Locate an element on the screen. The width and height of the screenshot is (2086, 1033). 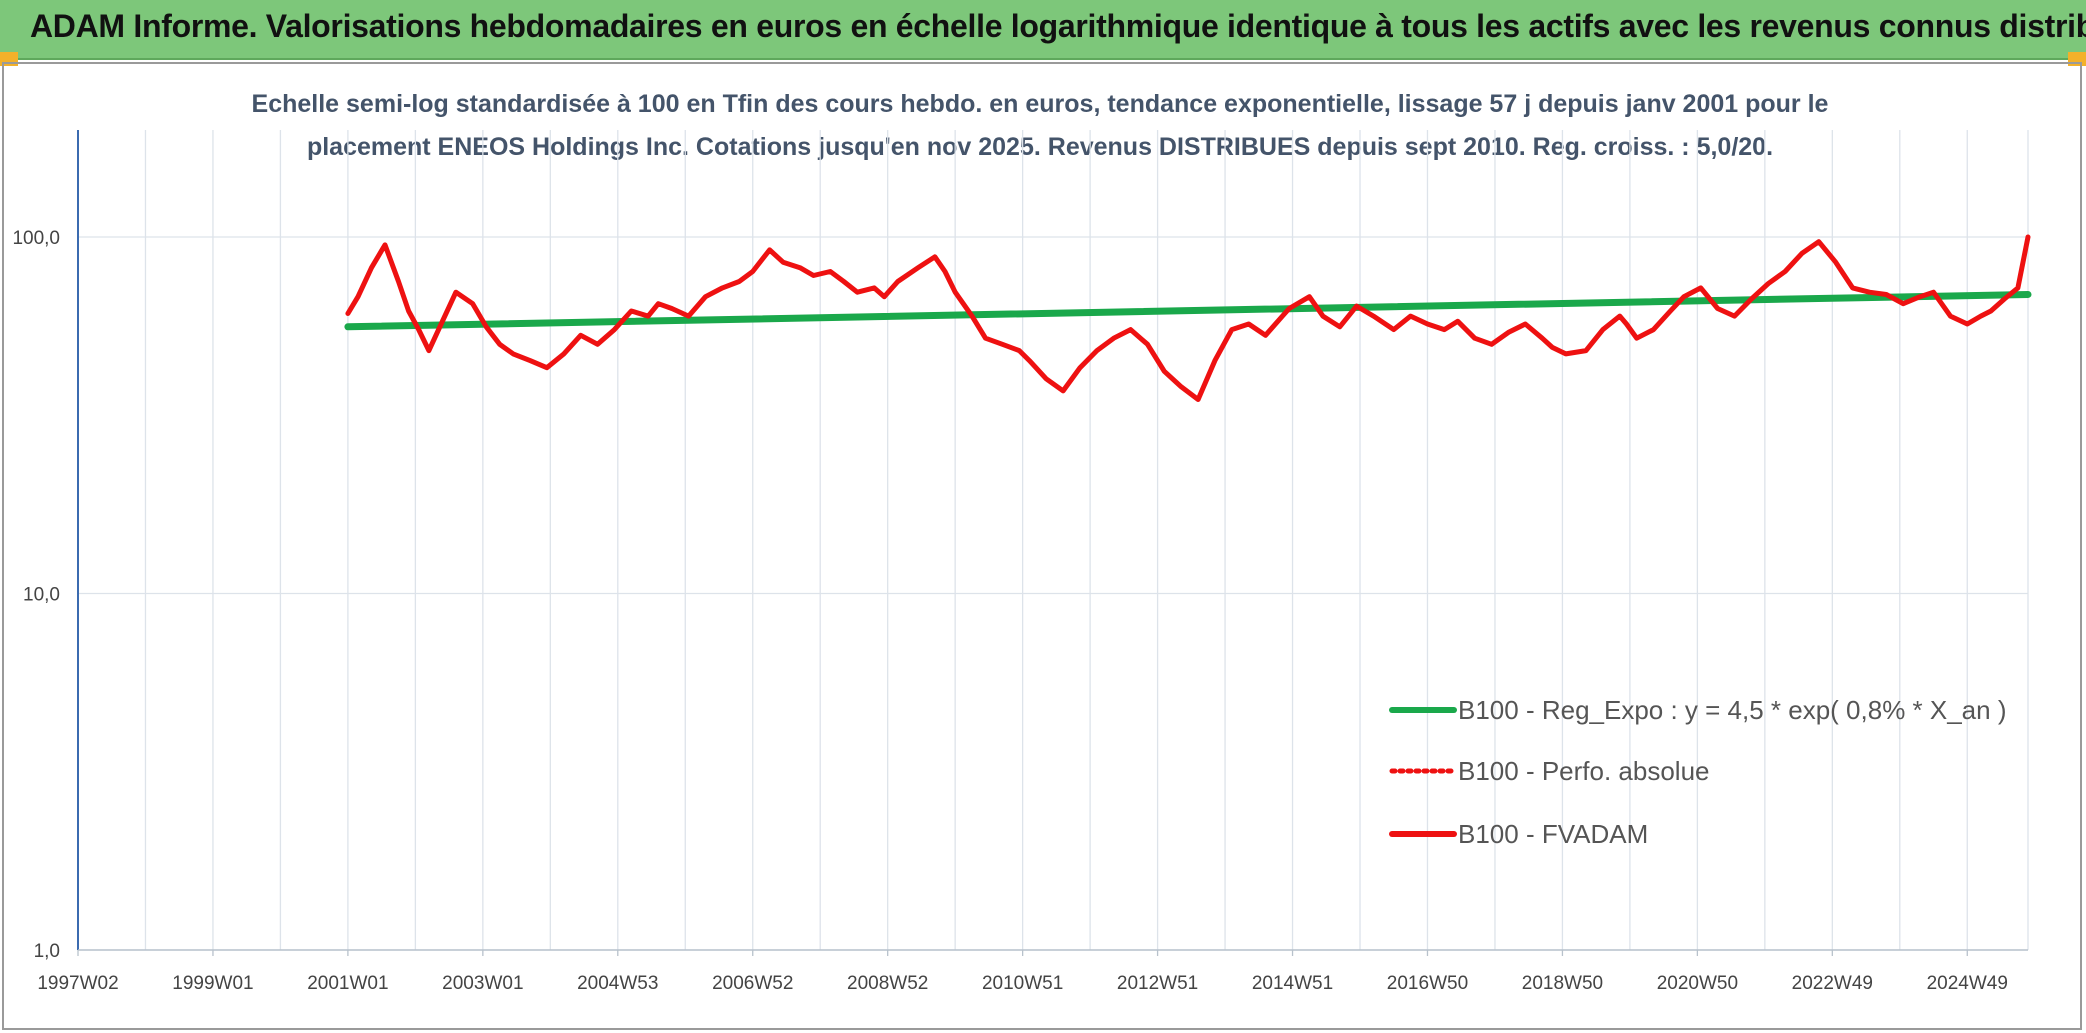
legend-label: B100 - FVADAM is located at coordinates (1553, 834).